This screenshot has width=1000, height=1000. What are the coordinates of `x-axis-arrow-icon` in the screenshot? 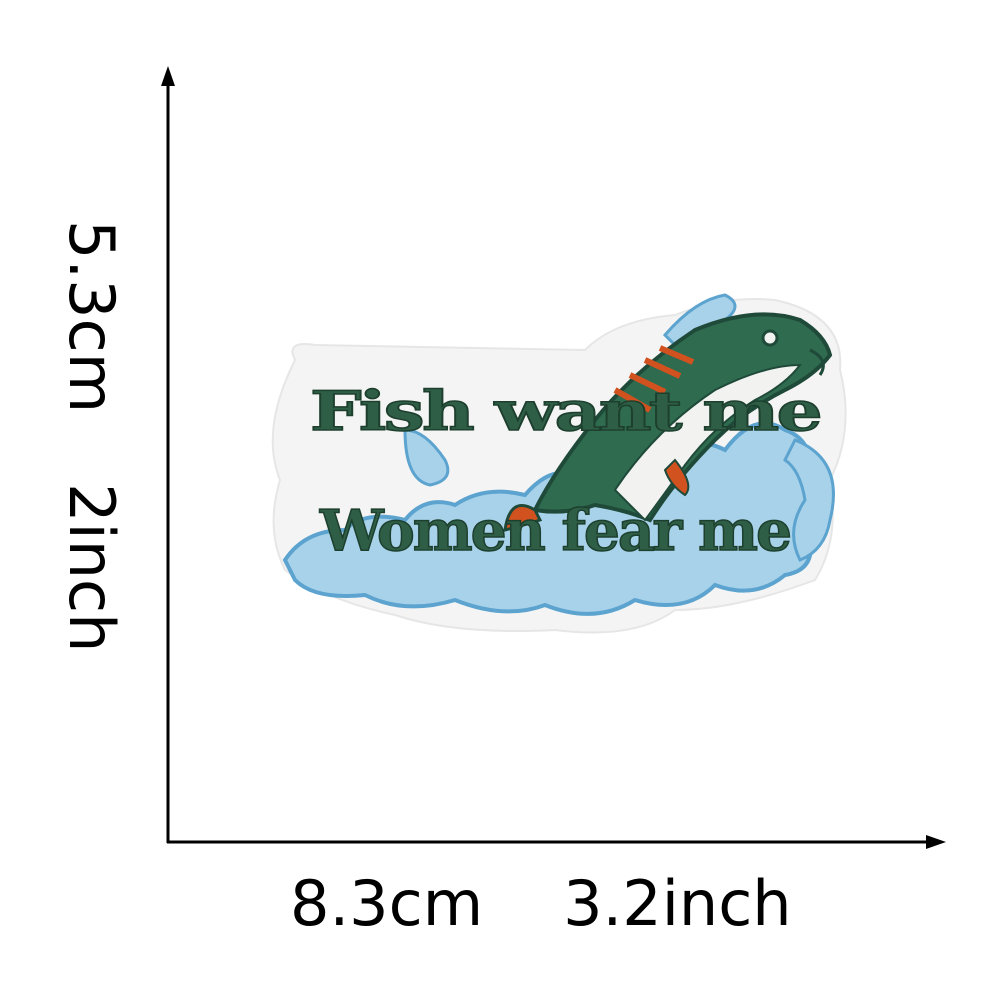 It's located at (936, 842).